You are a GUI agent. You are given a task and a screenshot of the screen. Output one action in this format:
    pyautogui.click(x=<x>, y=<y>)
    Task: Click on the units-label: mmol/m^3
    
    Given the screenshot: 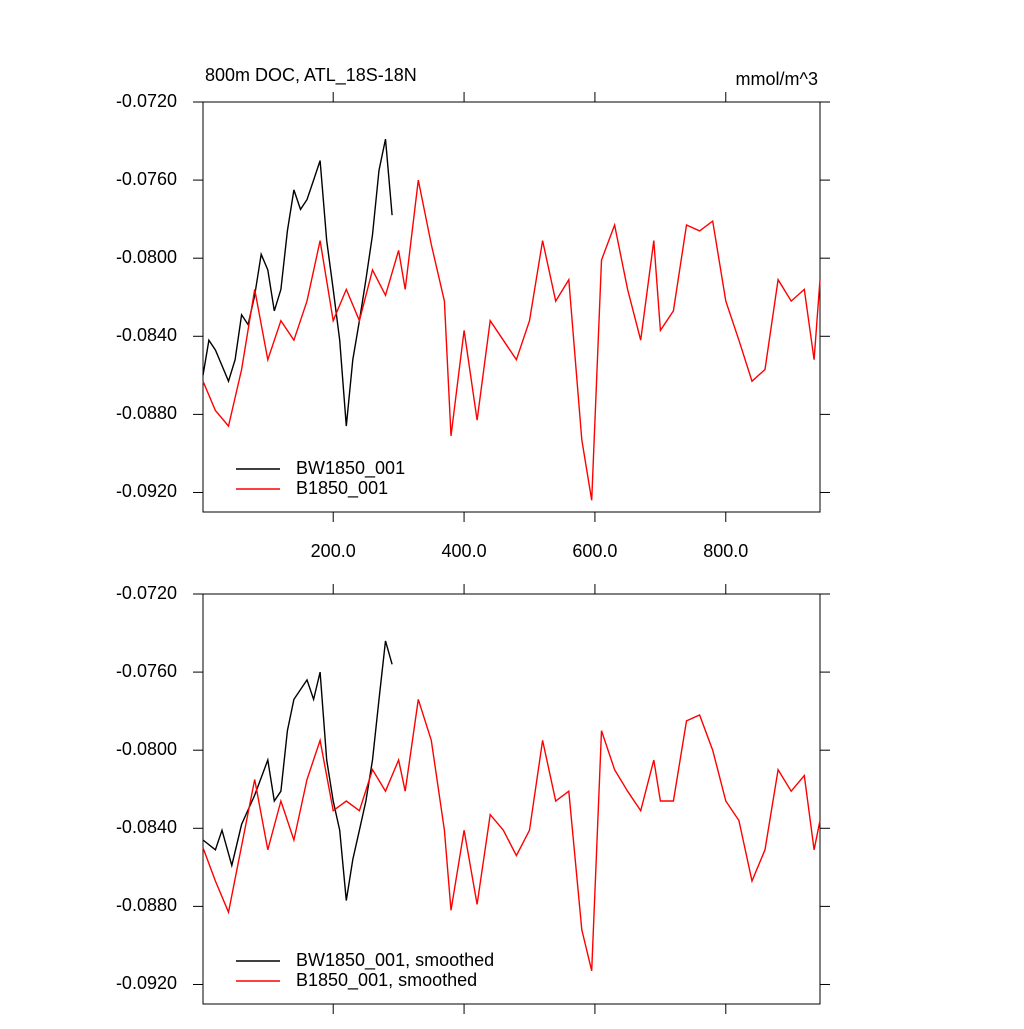 What is the action you would take?
    pyautogui.click(x=777, y=79)
    